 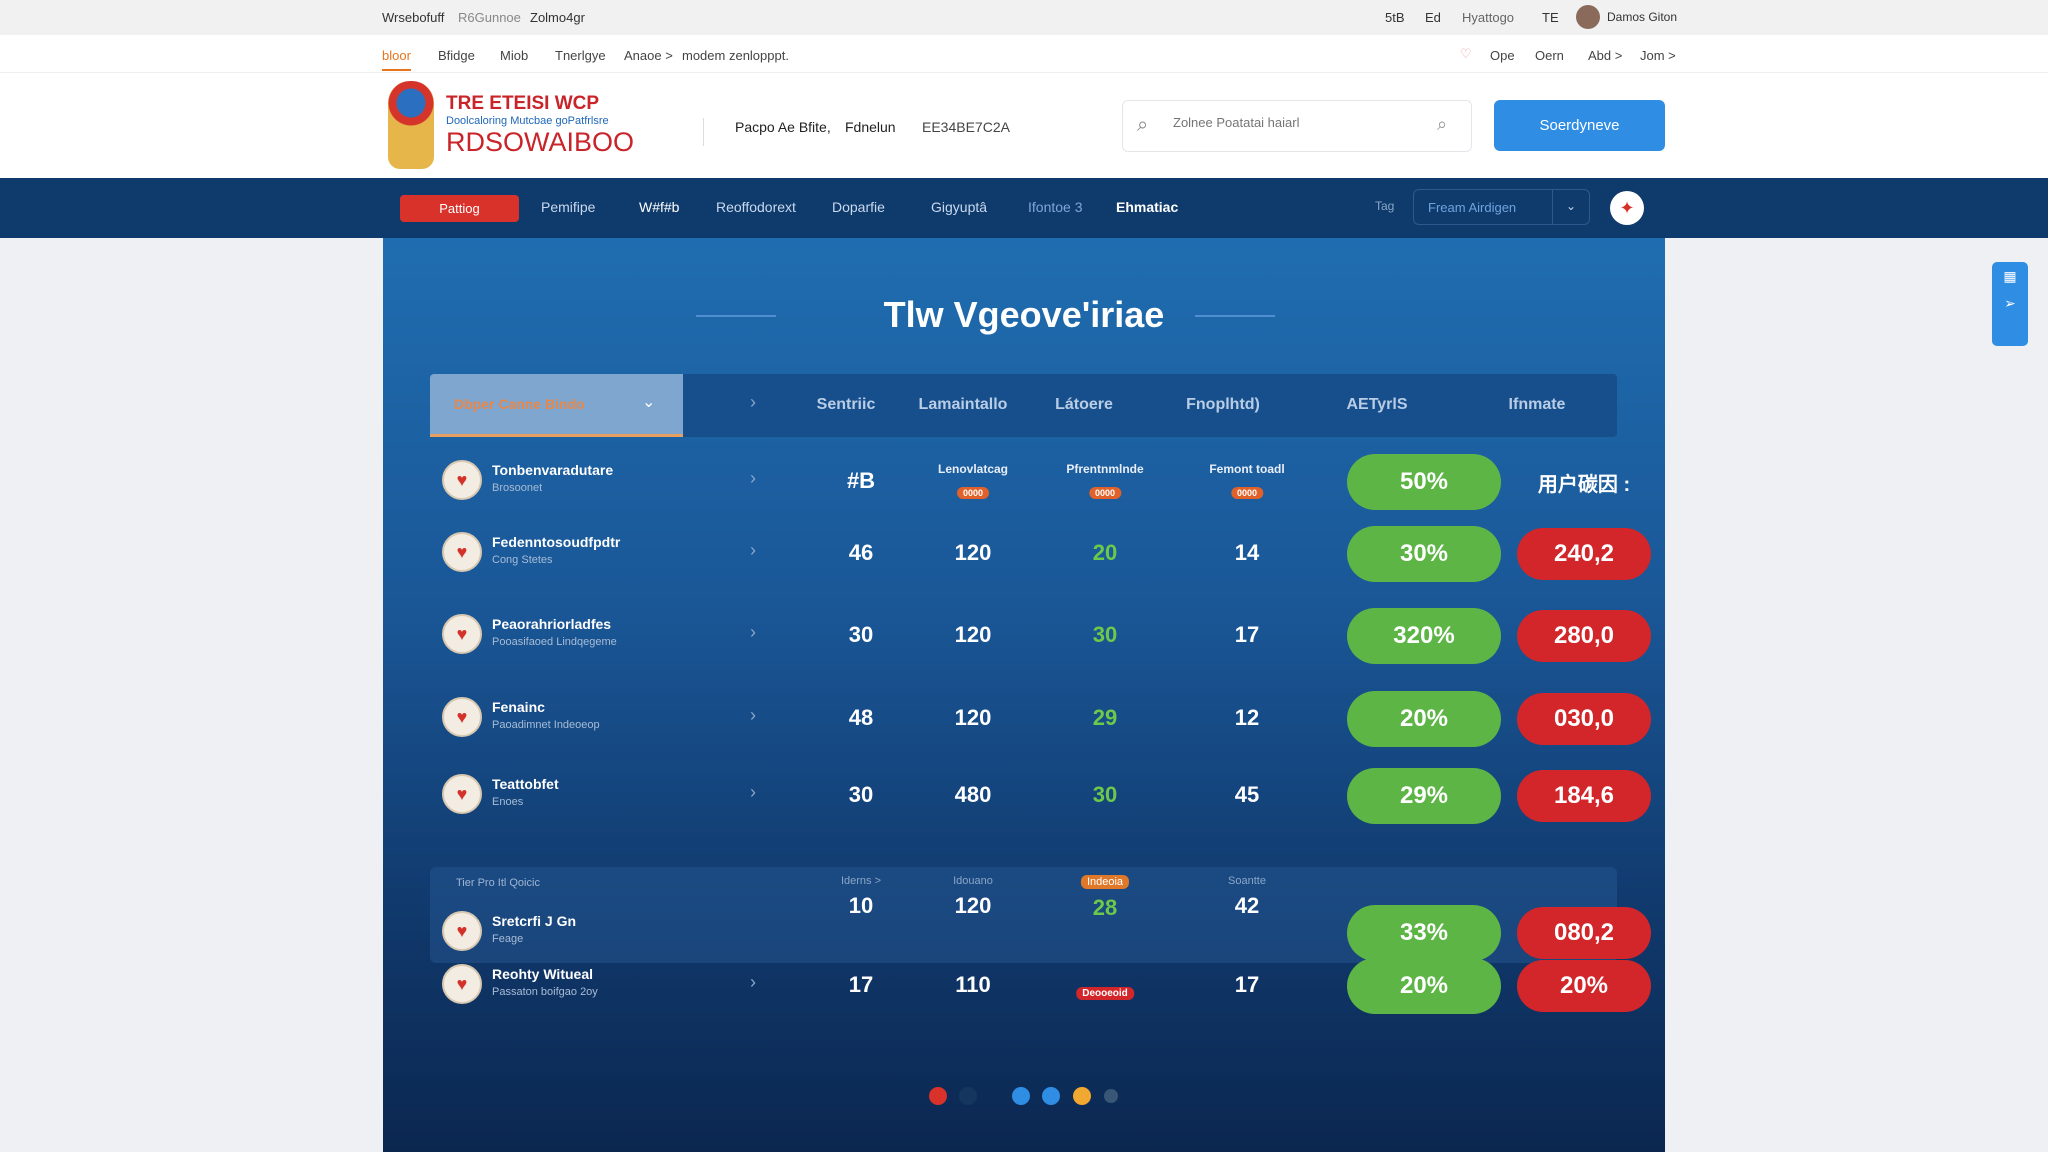 What do you see at coordinates (1040, 796) in the screenshot?
I see `table-row: ♥ Teattobfet Enoes › 30 480 30 45 29% 184,6` at bounding box center [1040, 796].